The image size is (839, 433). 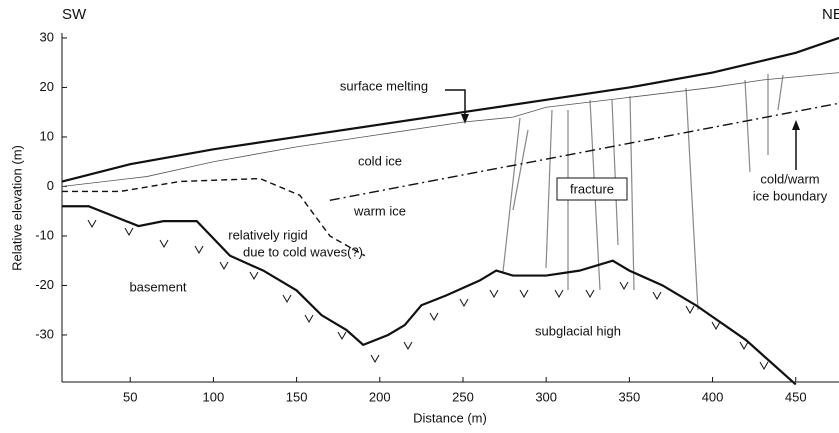 I want to click on annotation: fracture, so click(x=592, y=188).